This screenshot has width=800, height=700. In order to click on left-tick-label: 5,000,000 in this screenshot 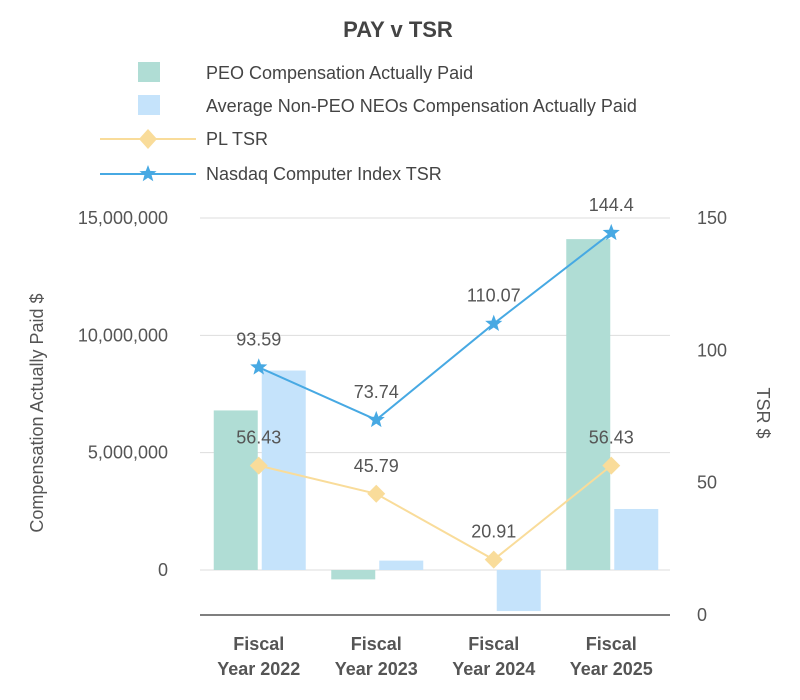, I will do `click(128, 453)`.